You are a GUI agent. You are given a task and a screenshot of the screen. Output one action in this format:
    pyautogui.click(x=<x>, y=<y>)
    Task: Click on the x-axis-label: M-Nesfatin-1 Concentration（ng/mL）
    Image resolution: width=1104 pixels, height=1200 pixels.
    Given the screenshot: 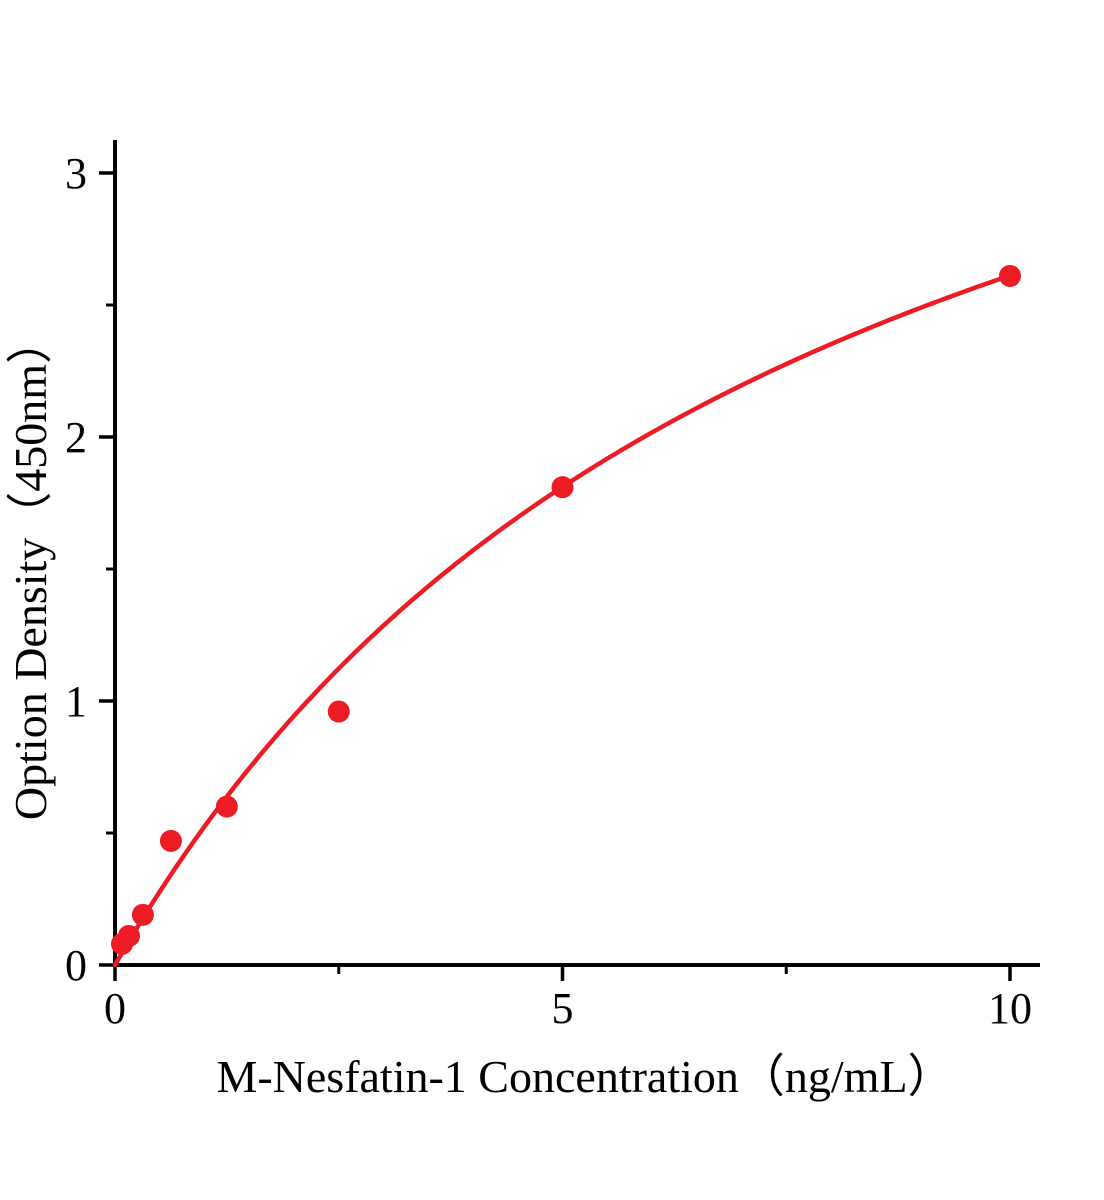 What is the action you would take?
    pyautogui.click(x=584, y=1076)
    